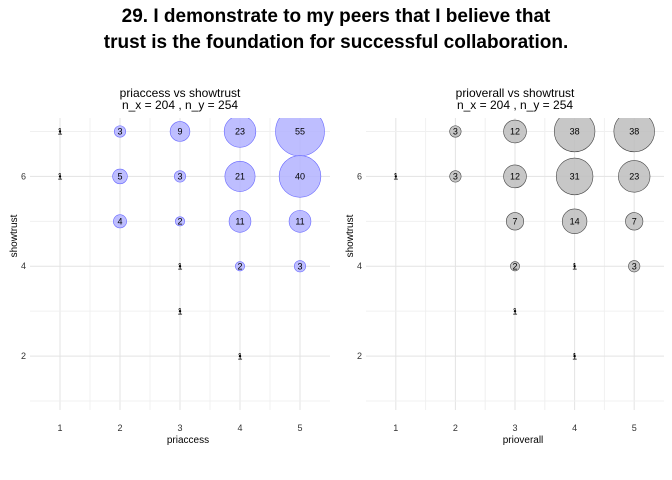  I want to click on bubble-count-label: 5, so click(119, 177).